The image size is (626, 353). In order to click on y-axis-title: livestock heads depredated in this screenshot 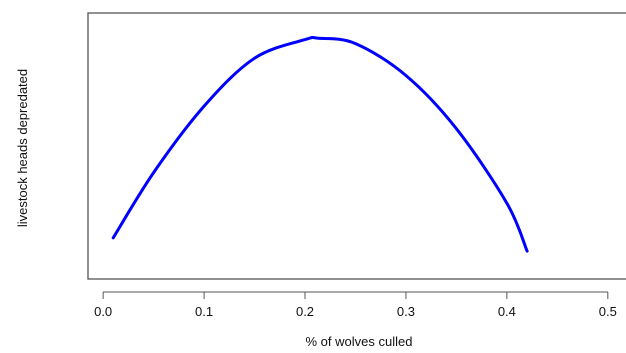, I will do `click(22, 148)`.